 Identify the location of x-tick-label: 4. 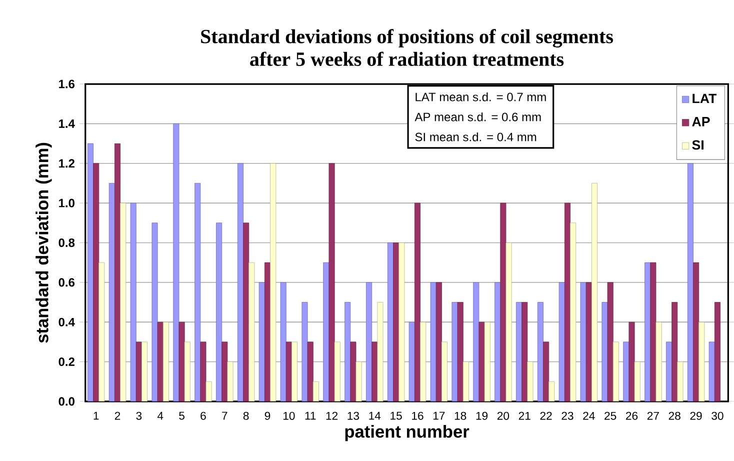
(160, 416).